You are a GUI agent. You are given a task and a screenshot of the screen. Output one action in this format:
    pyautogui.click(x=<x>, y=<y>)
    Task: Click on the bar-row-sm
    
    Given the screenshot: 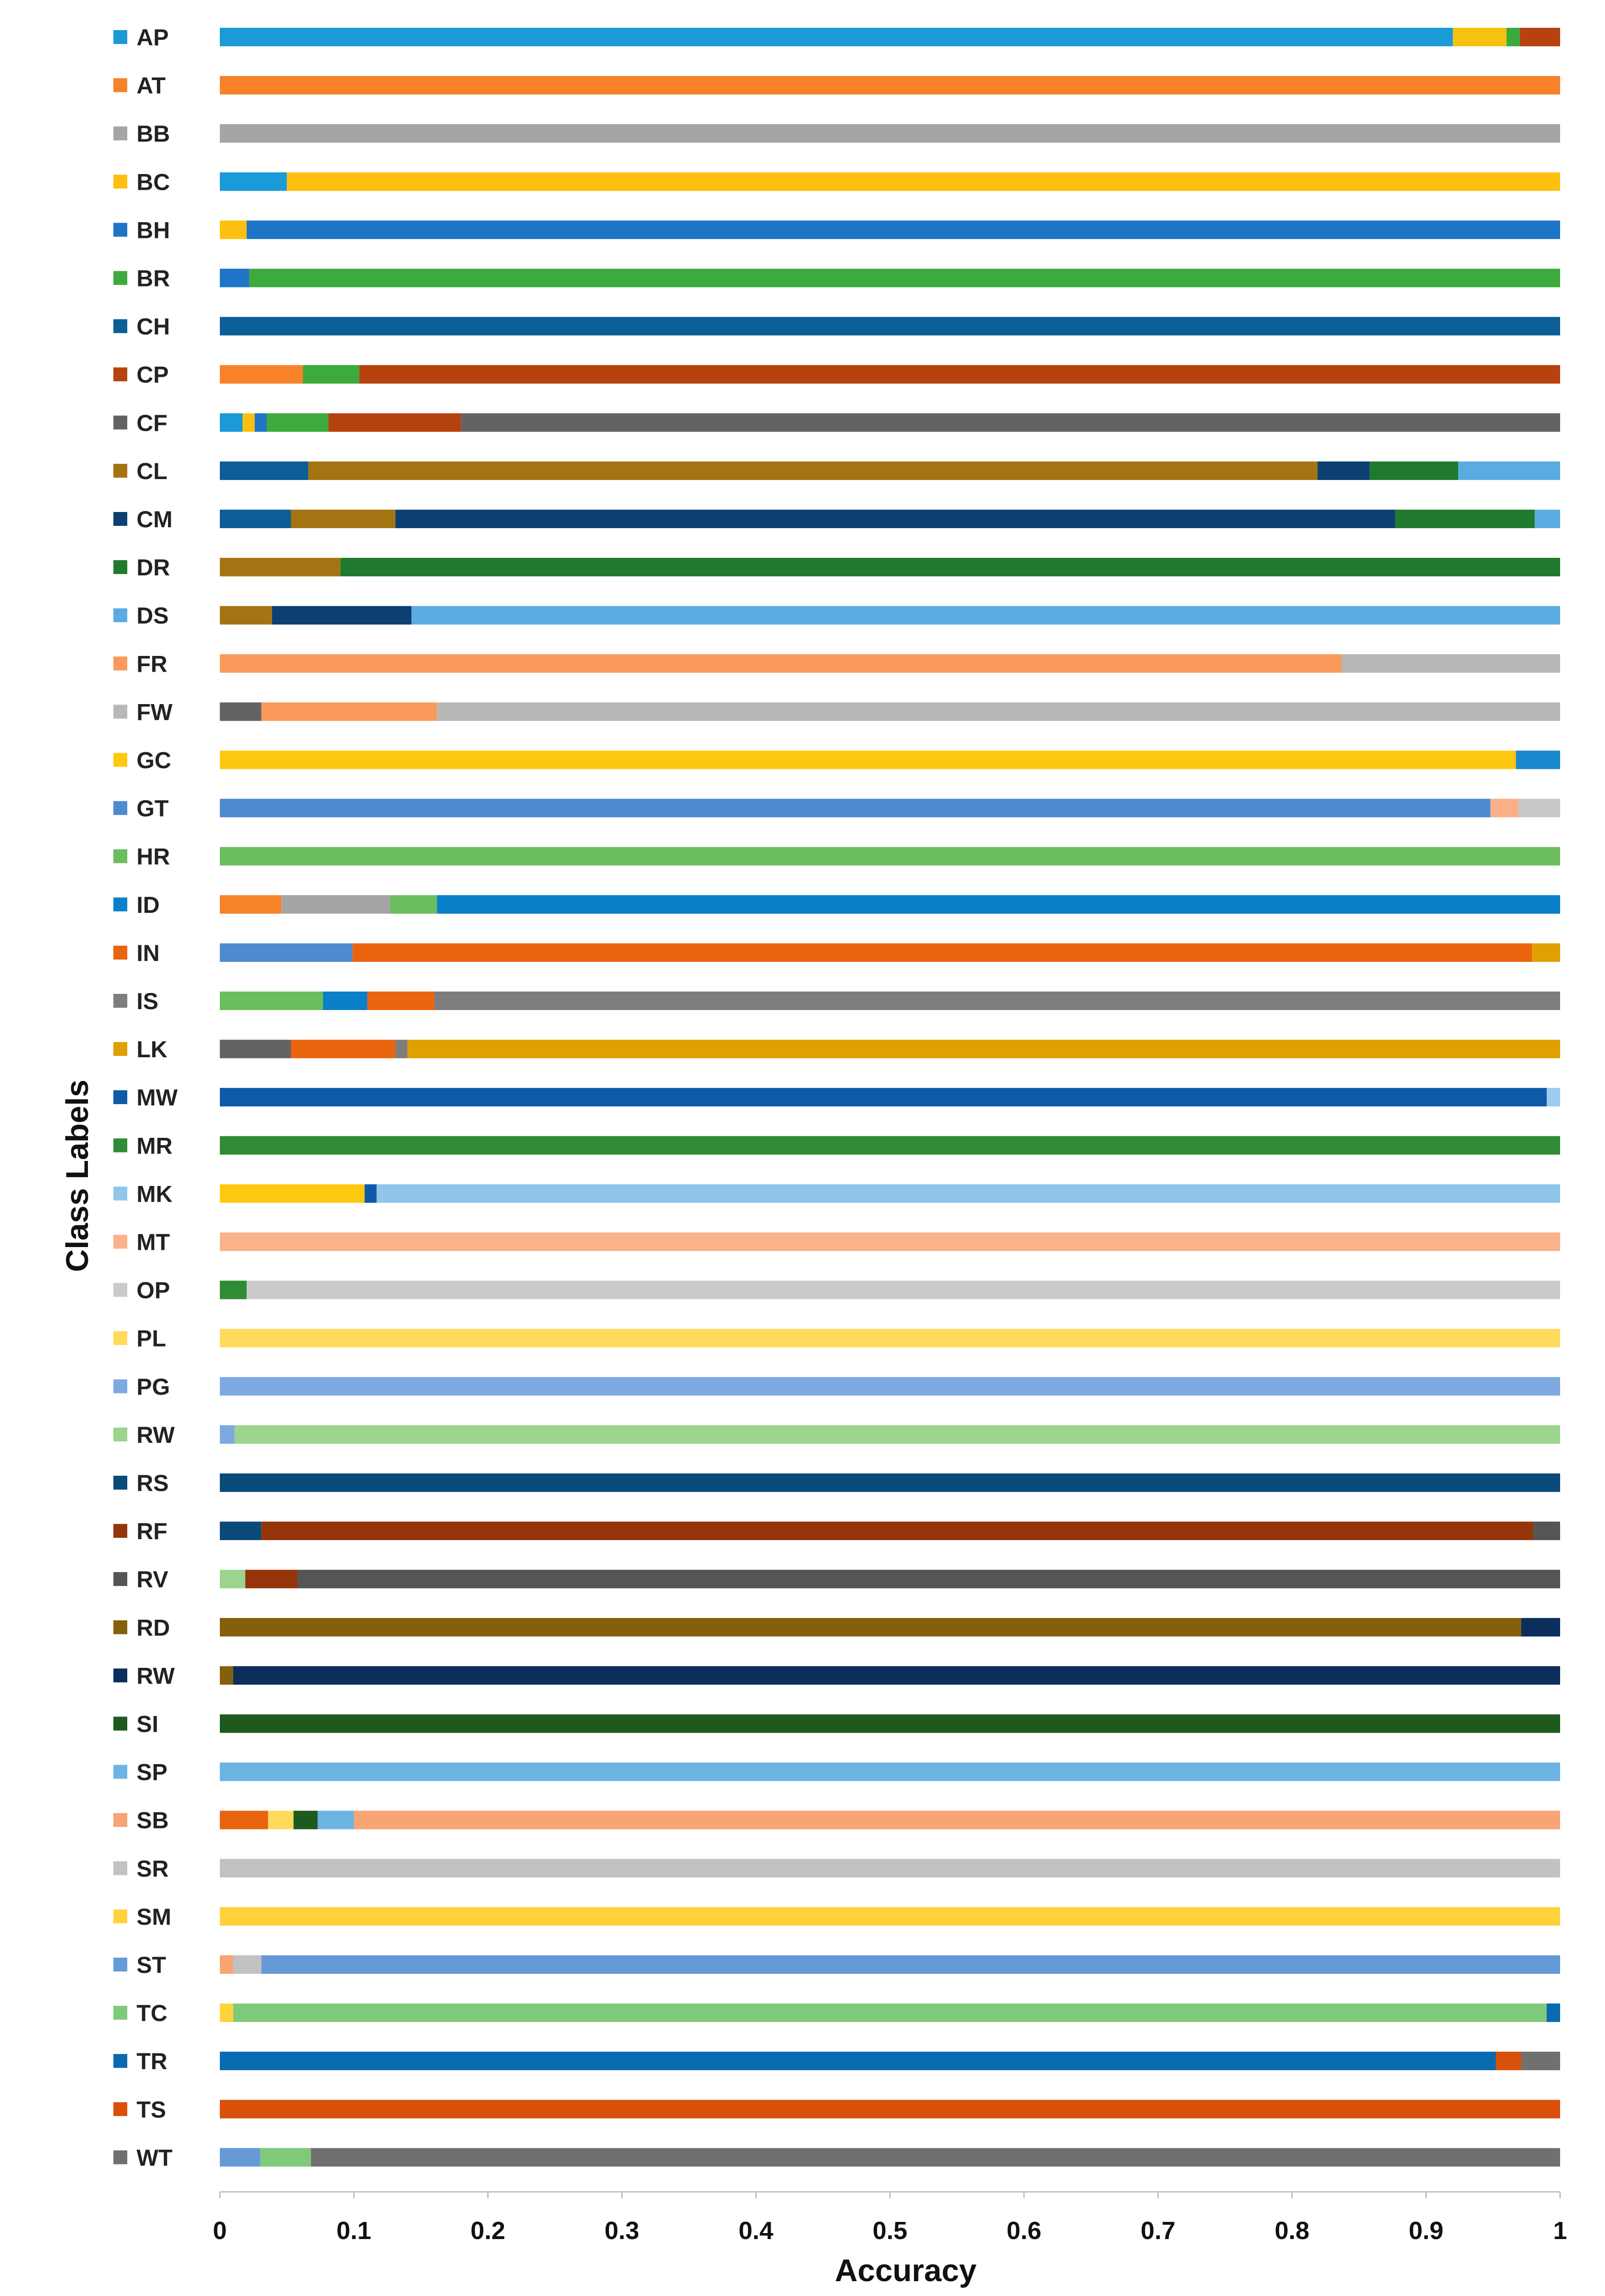 What is the action you would take?
    pyautogui.click(x=890, y=1916)
    